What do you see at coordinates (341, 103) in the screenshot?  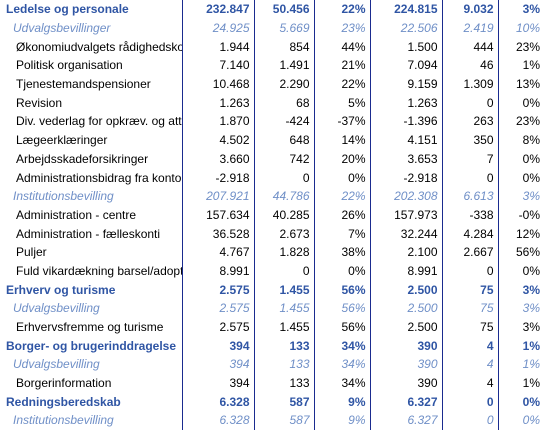 I see `col-pct-spent: 5%` at bounding box center [341, 103].